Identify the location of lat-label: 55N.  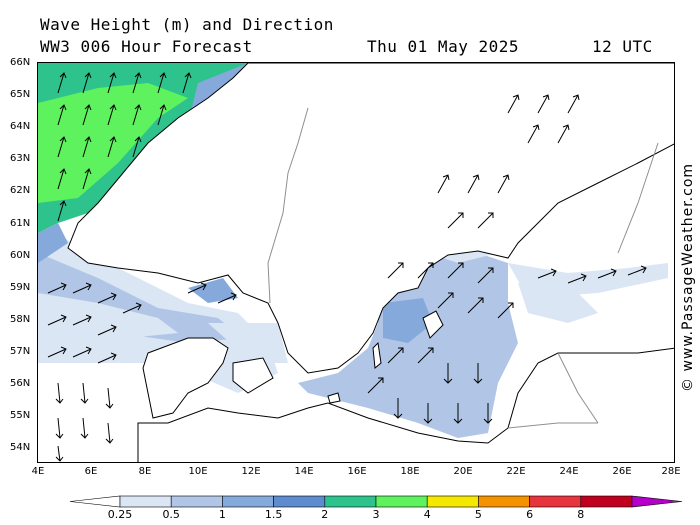
(20, 415).